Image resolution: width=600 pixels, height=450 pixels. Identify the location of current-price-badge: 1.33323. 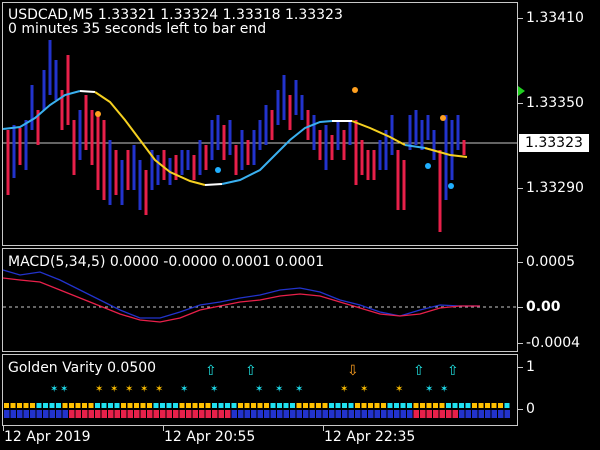
(554, 143).